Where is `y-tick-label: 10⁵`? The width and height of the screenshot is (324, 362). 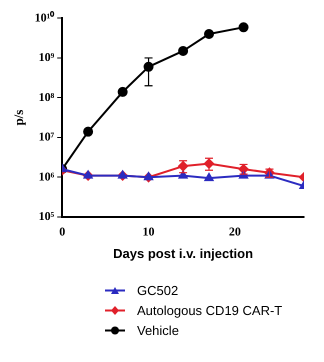 y-tick-label: 10⁵ is located at coordinates (46, 216).